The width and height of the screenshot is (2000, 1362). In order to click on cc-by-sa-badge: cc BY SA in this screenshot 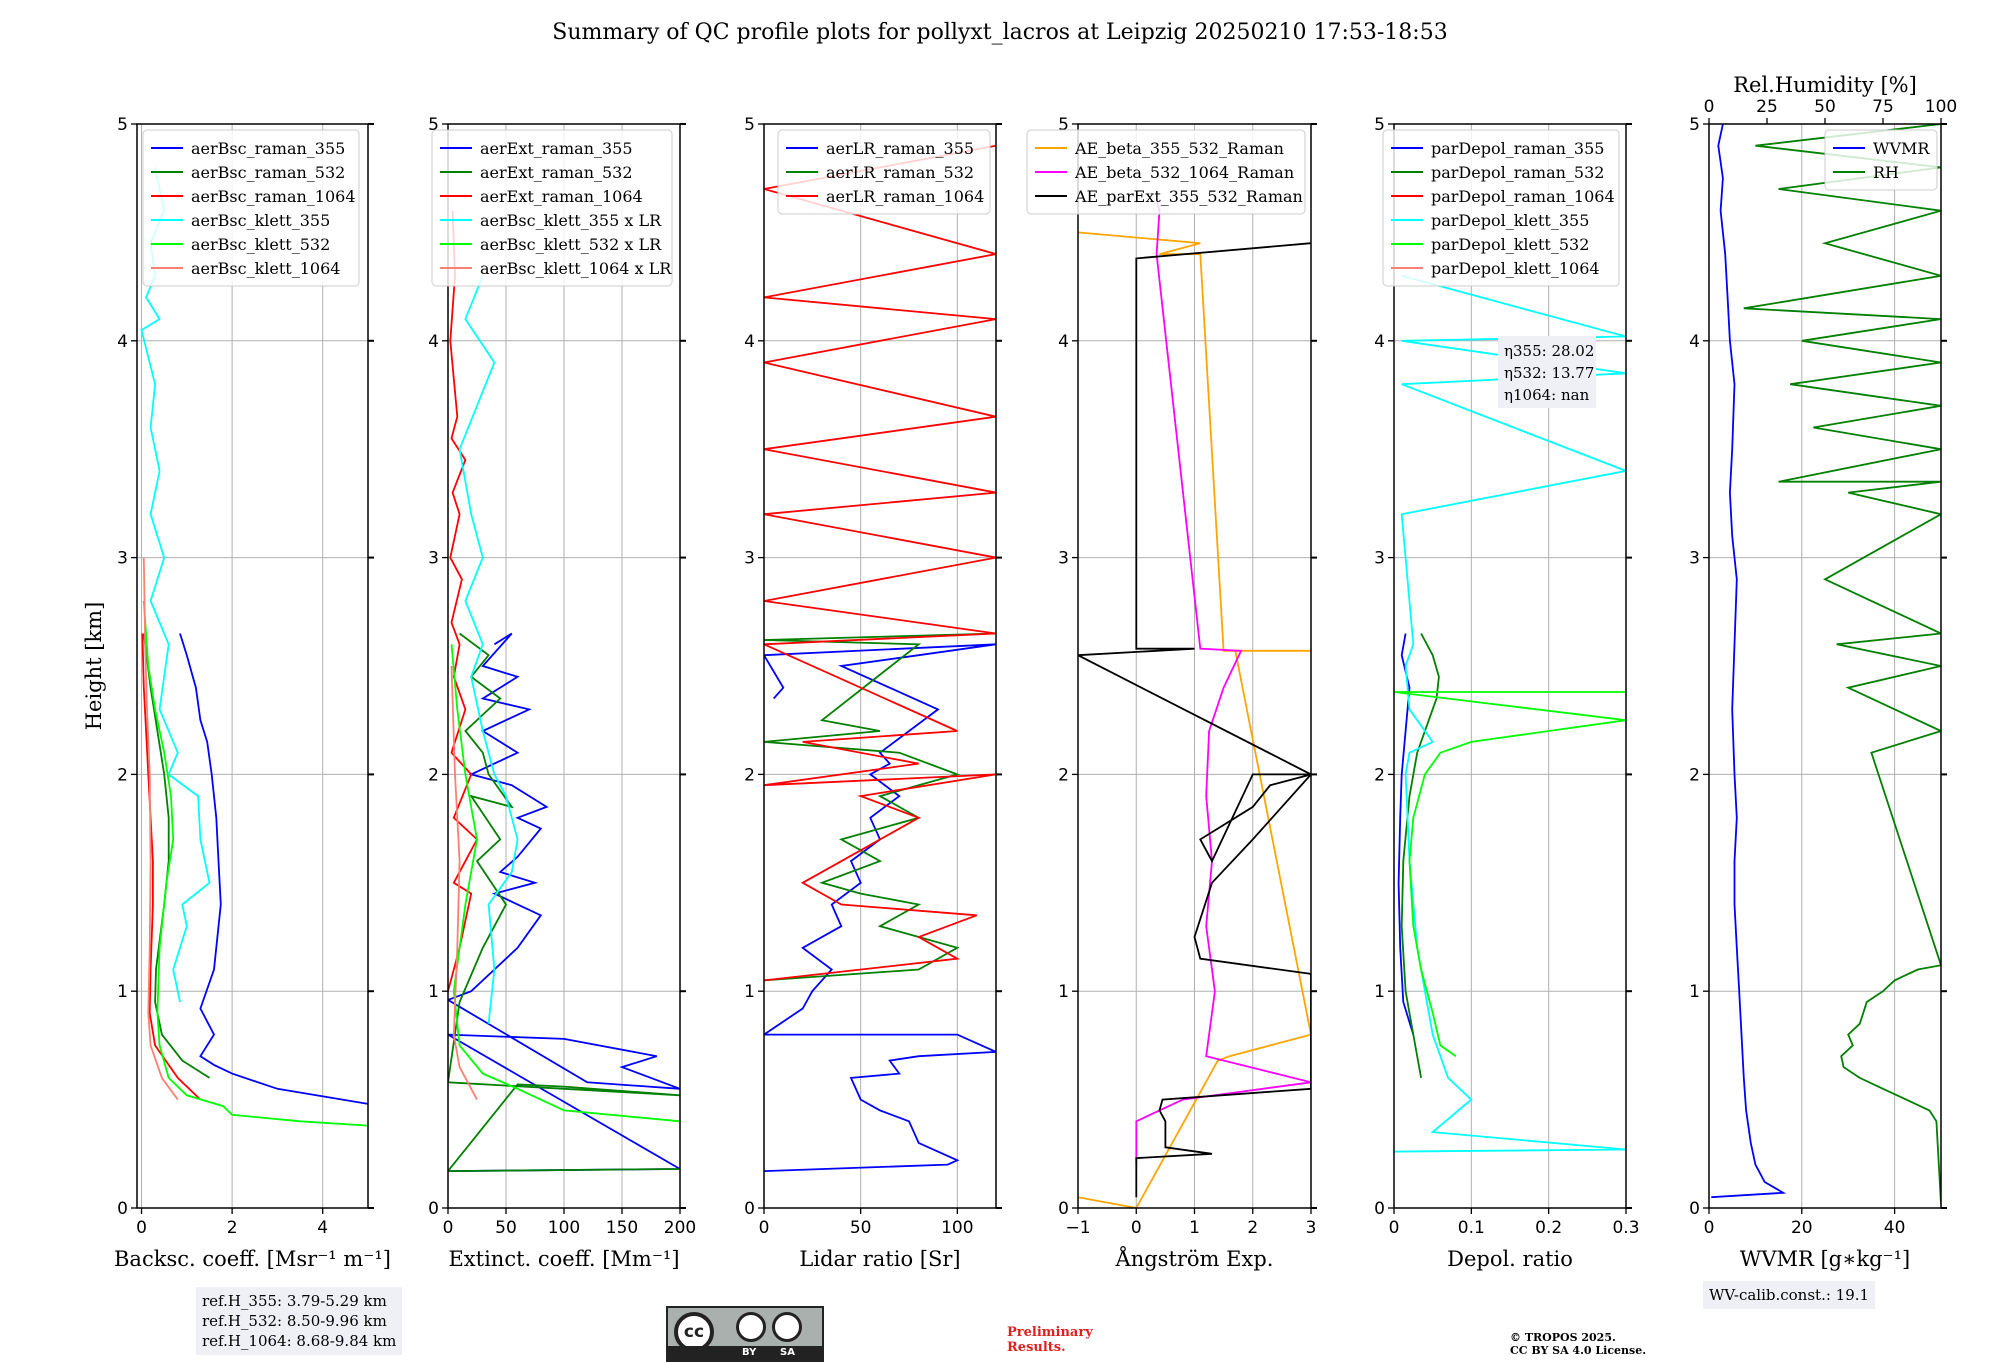, I will do `click(745, 1334)`.